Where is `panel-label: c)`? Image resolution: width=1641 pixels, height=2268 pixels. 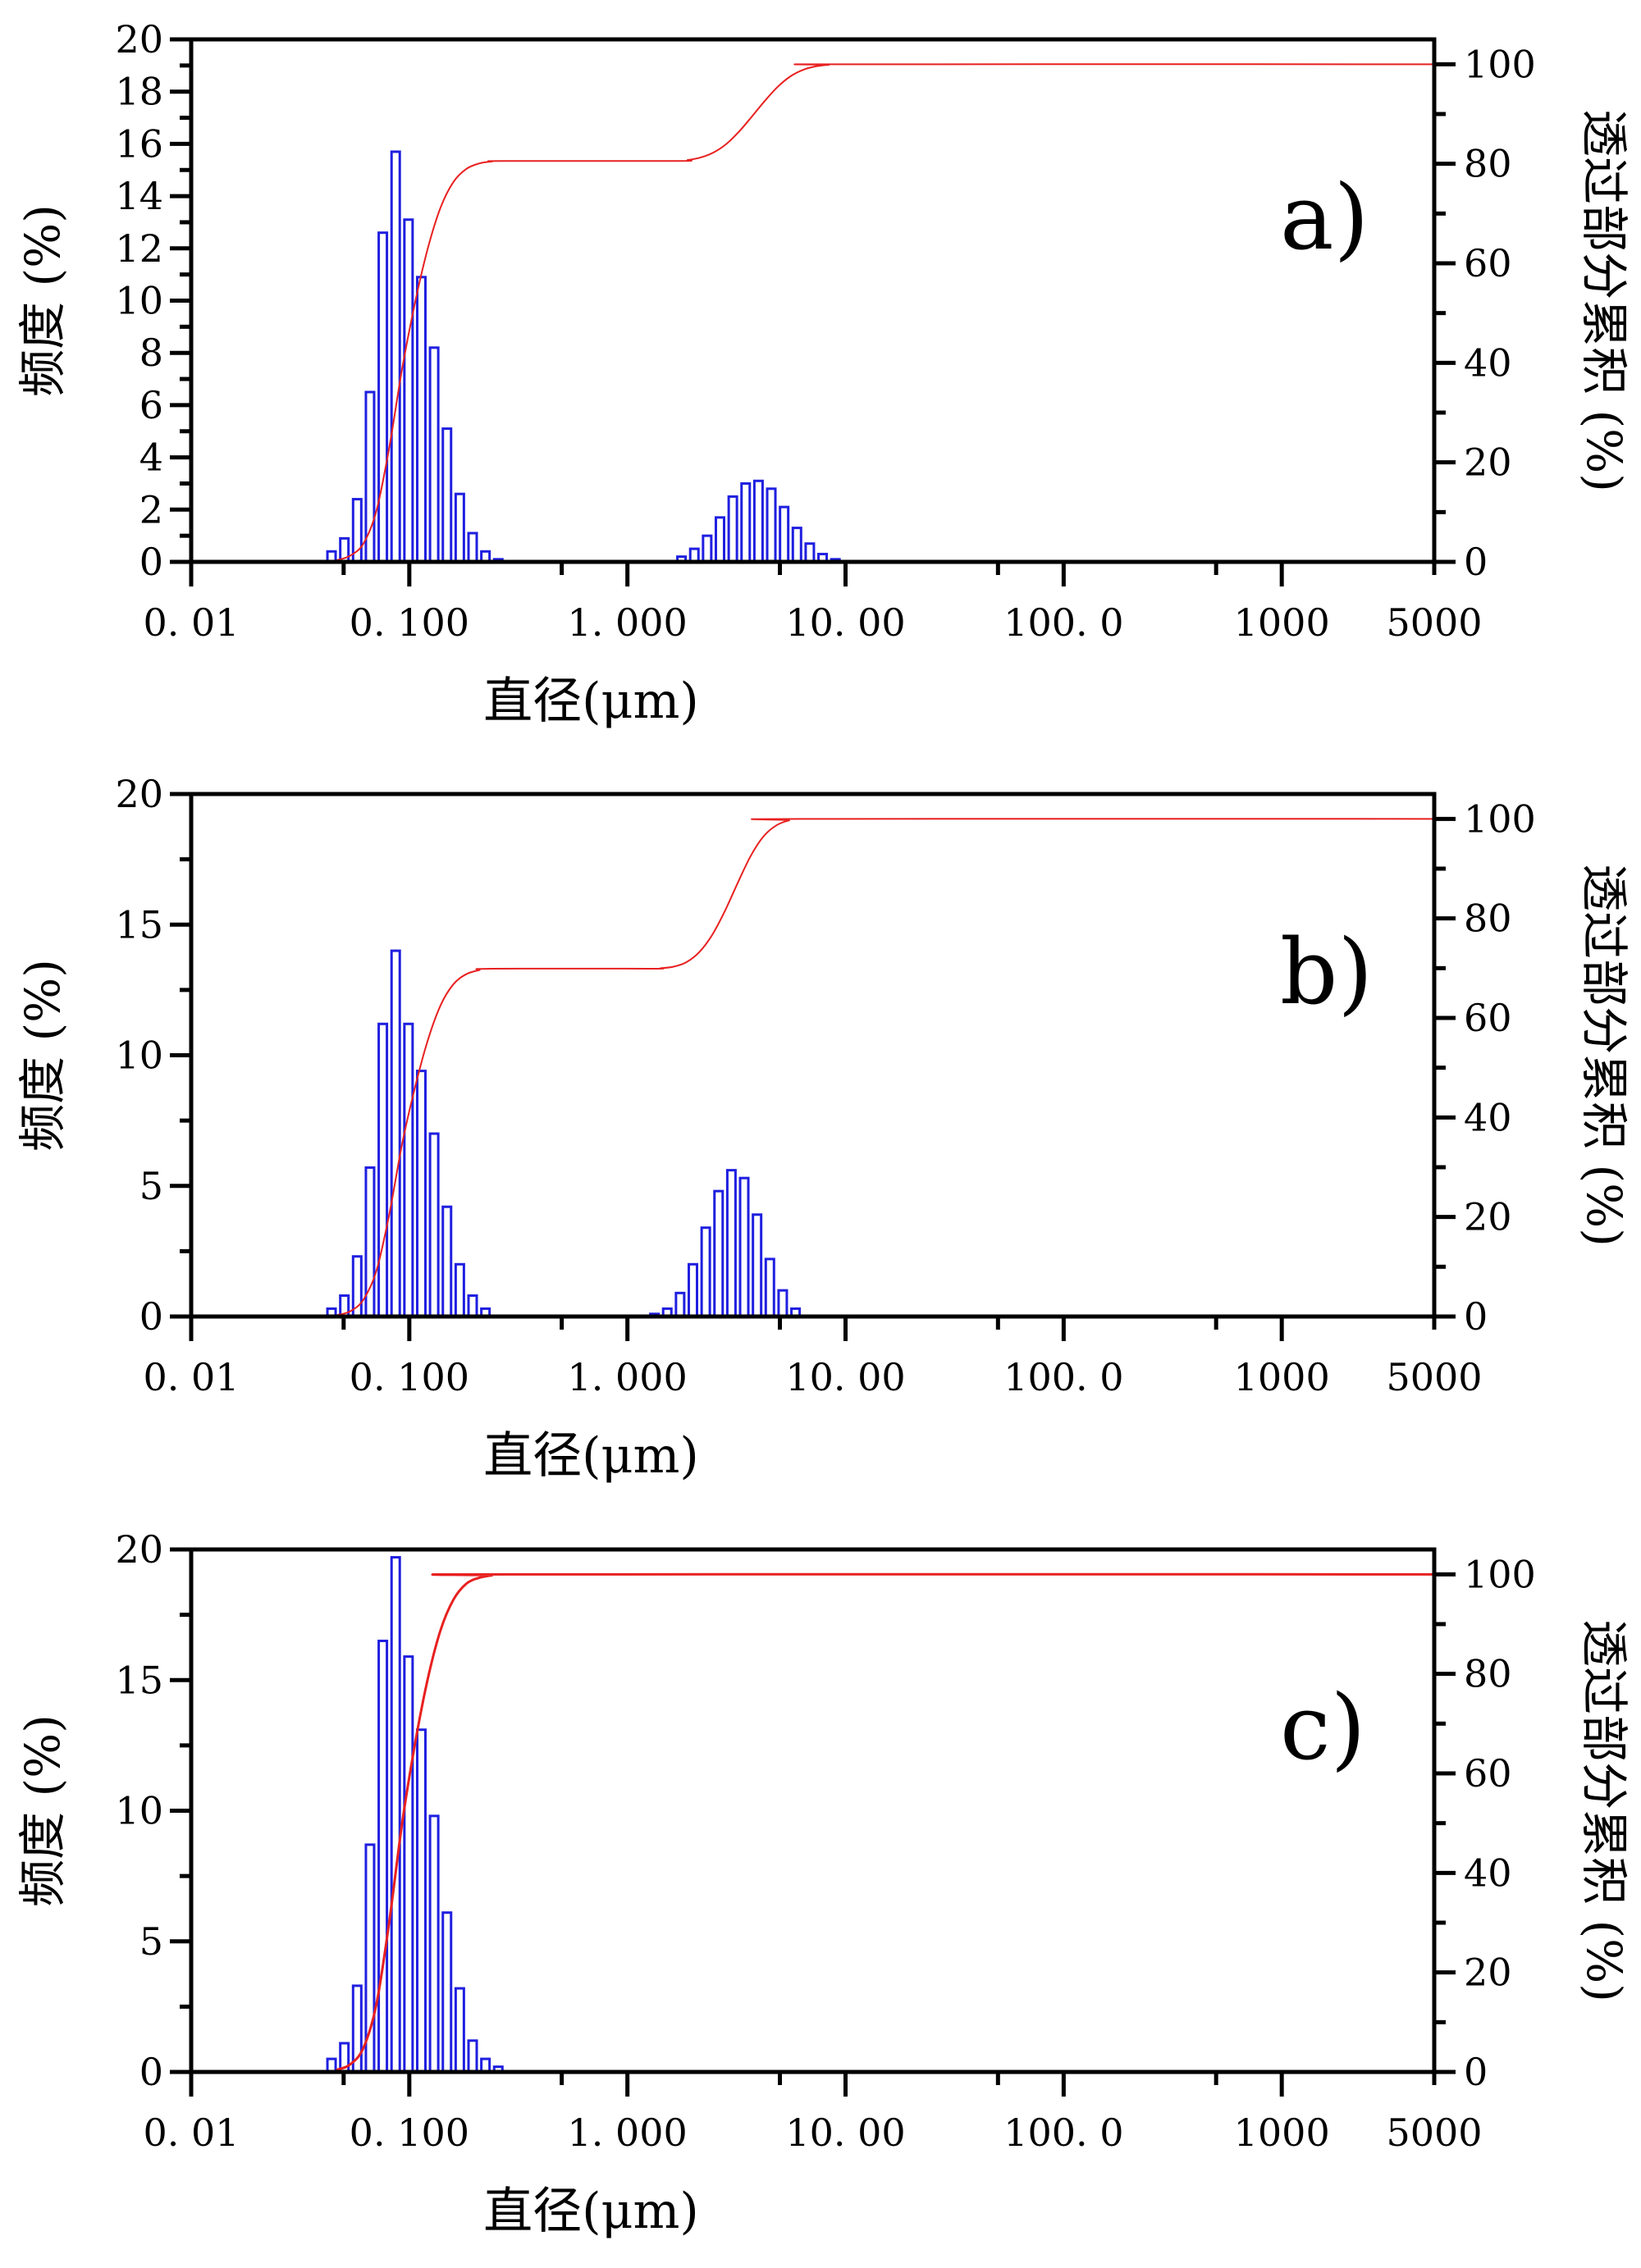 panel-label: c) is located at coordinates (1323, 1728).